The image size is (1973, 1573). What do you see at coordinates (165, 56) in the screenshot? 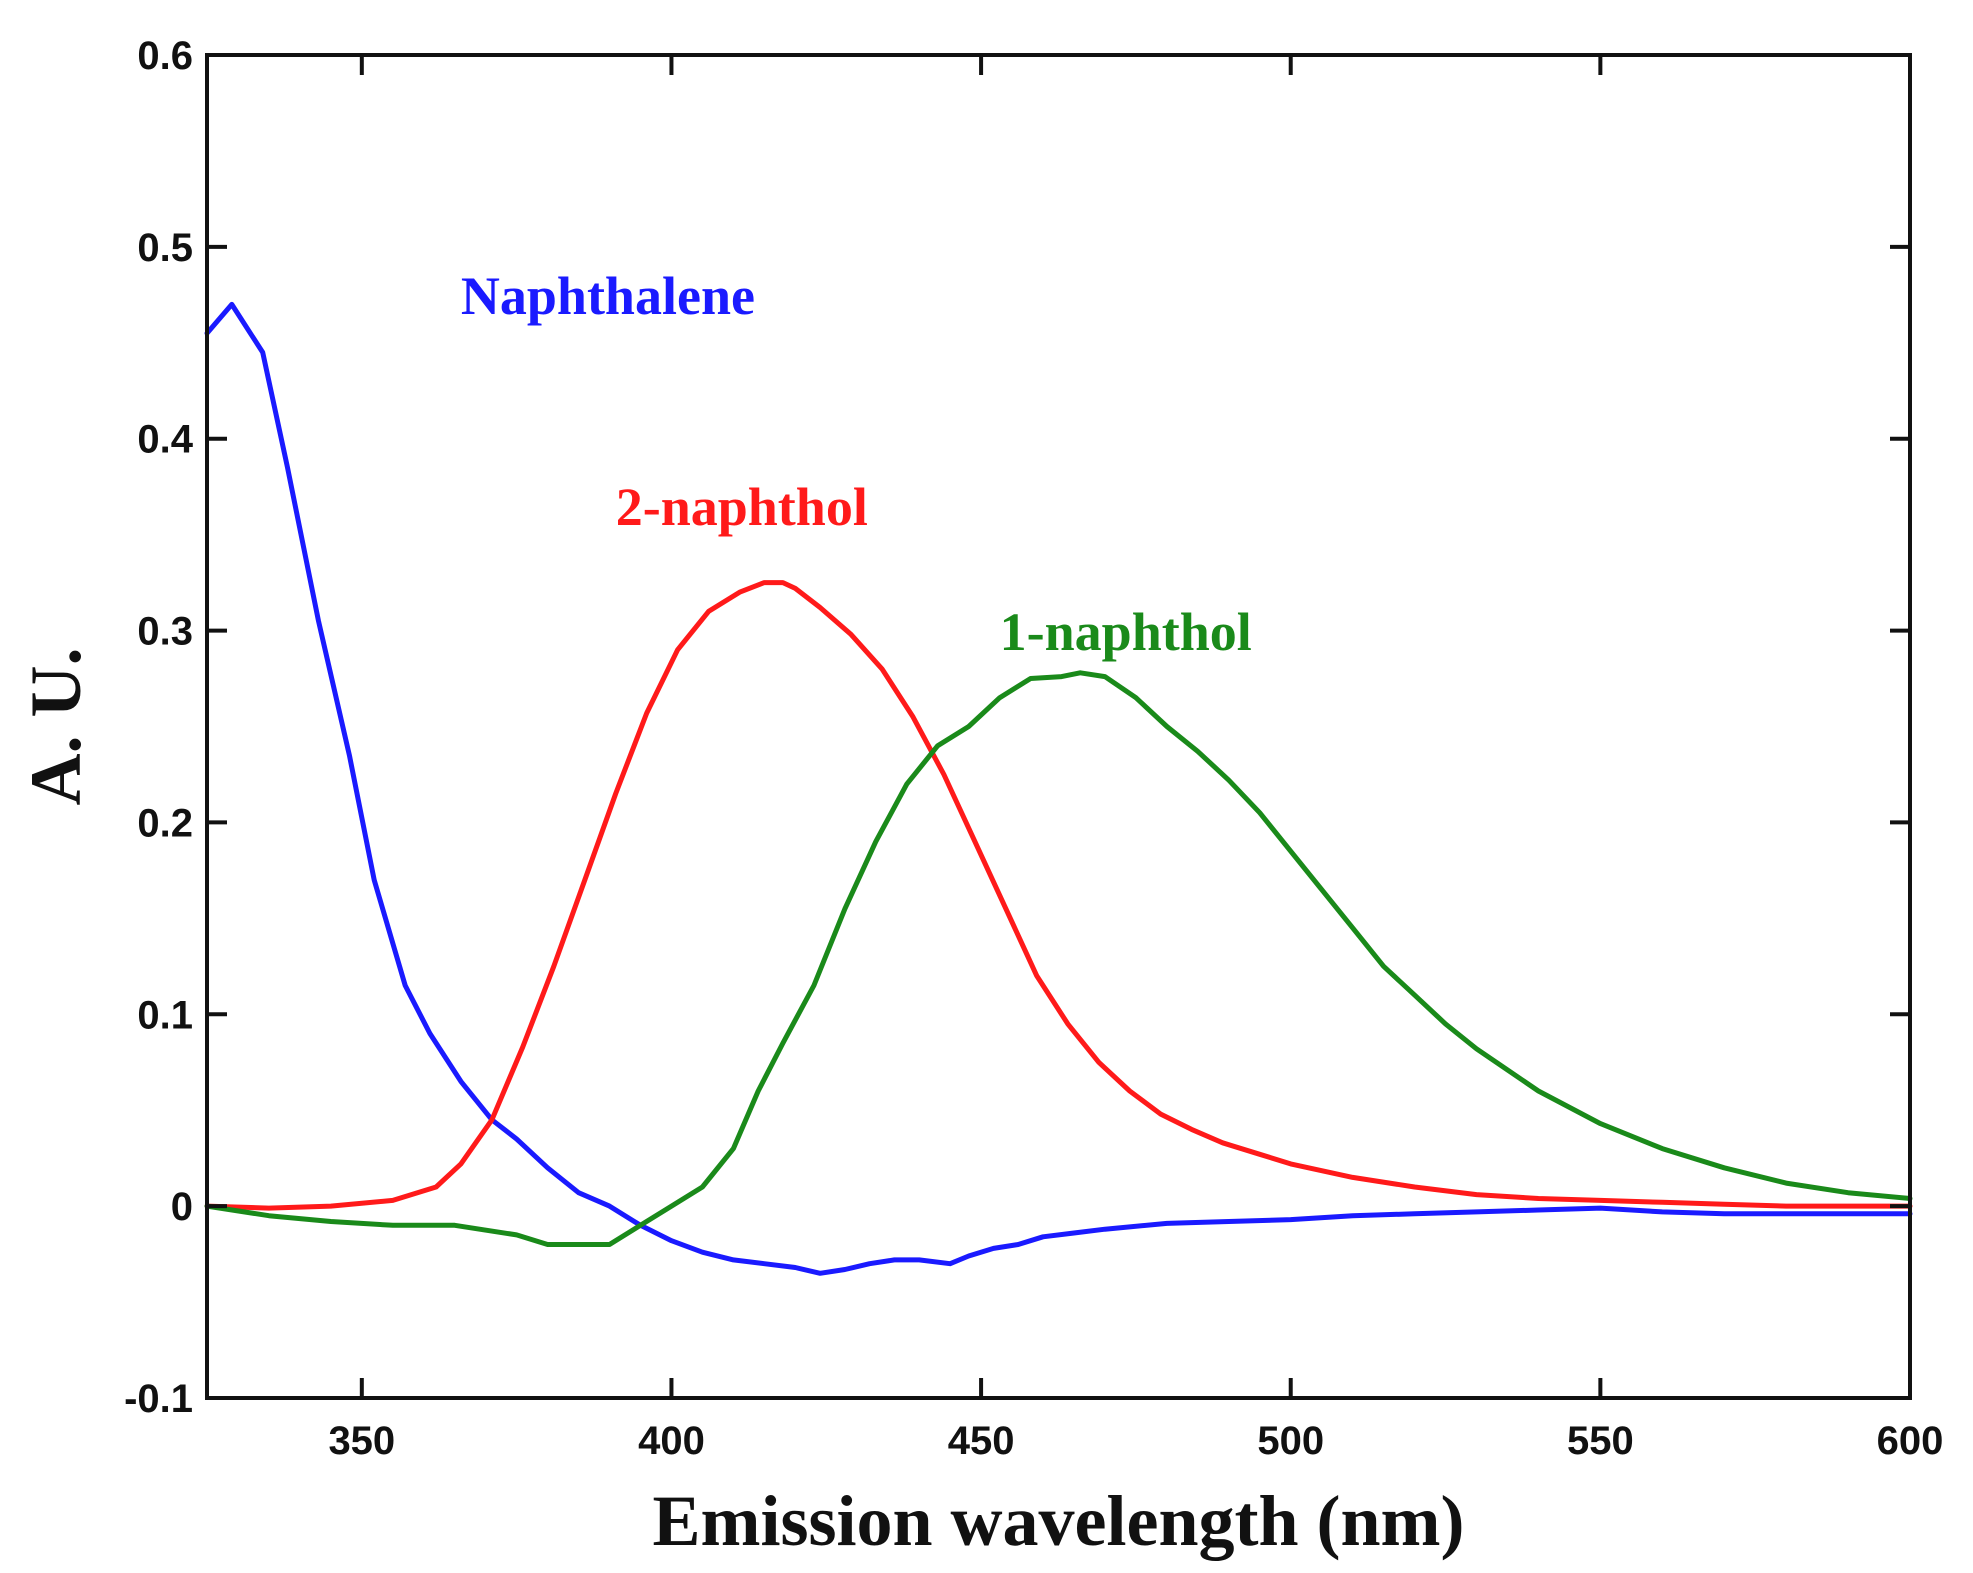
I see `y-tick-label: 0.6` at bounding box center [165, 56].